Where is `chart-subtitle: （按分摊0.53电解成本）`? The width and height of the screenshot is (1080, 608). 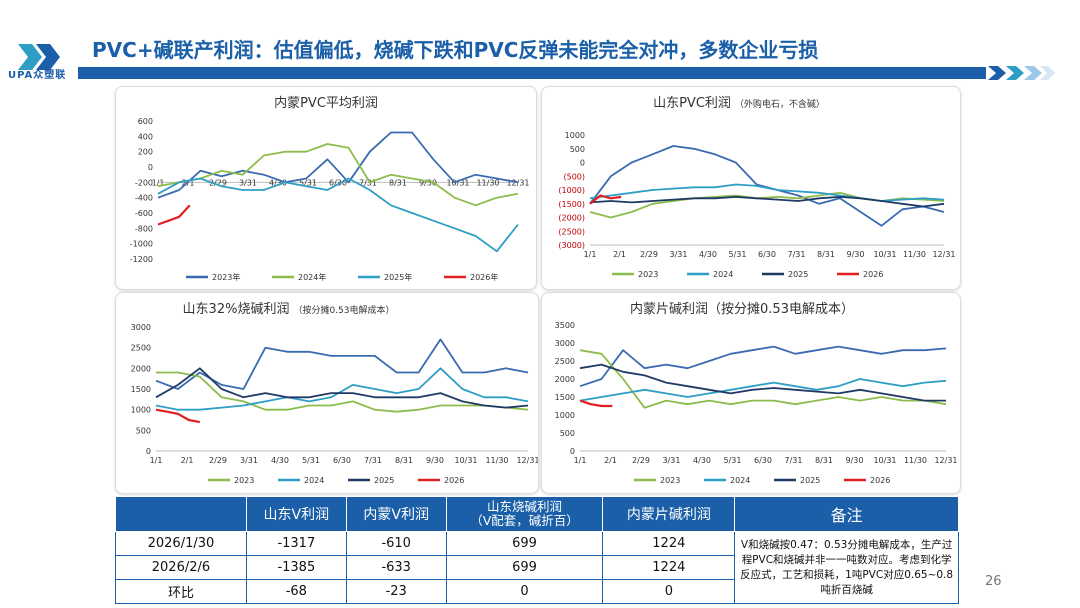 chart-subtitle: （按分摊0.53电解成本） is located at coordinates (343, 310).